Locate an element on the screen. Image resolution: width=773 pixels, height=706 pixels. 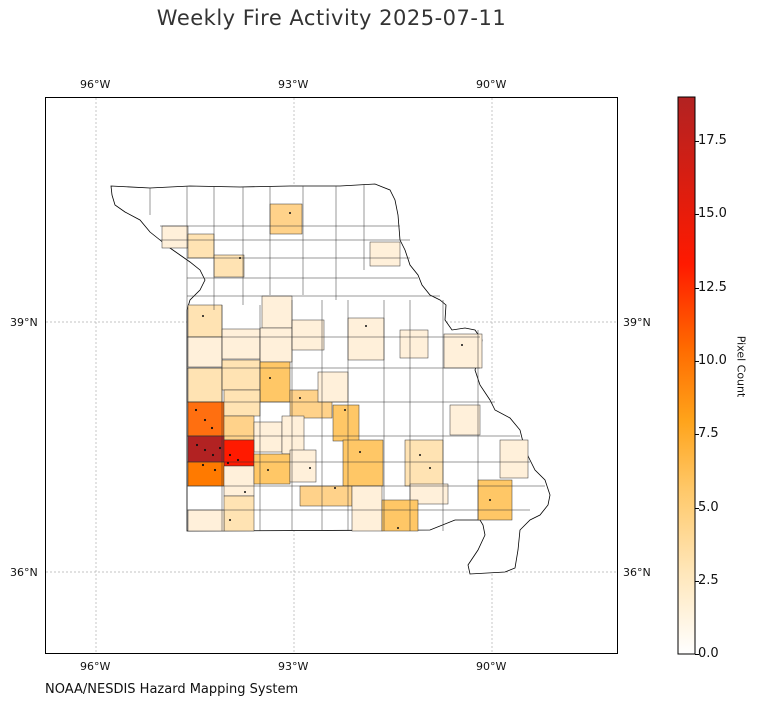
lon-tick-bottom-90: 90°W is located at coordinates (491, 666).